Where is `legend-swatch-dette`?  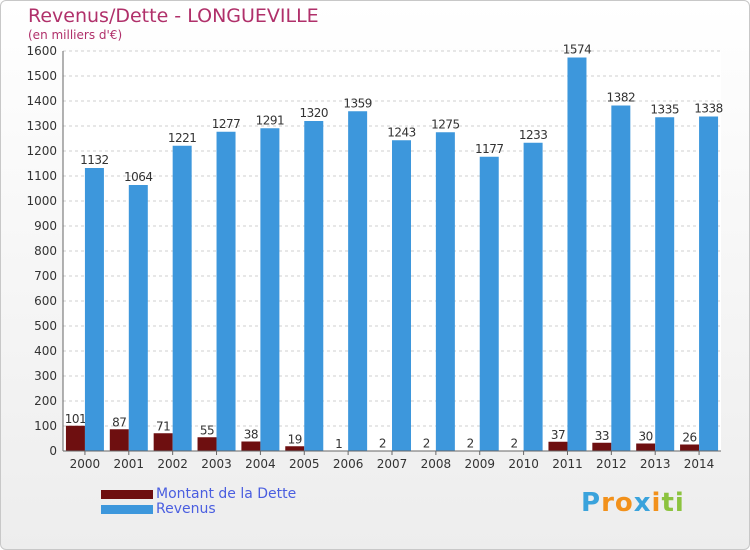
legend-swatch-dette is located at coordinates (127, 494).